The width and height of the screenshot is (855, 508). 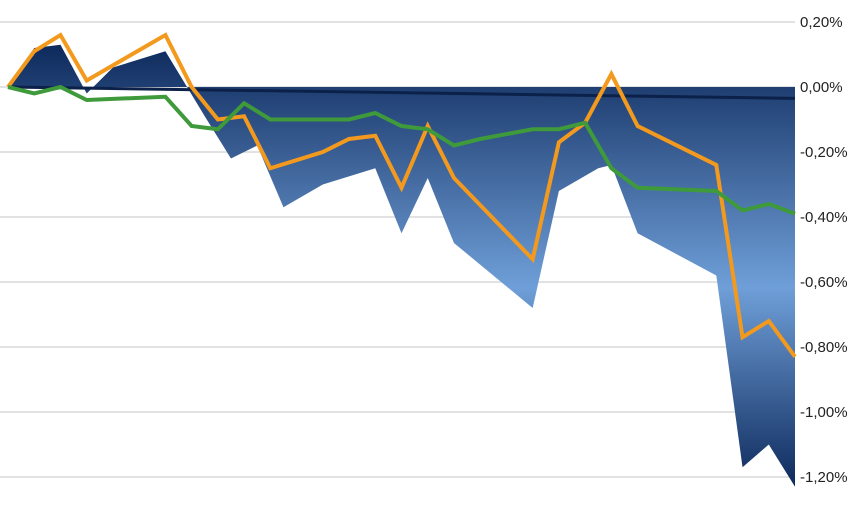 What do you see at coordinates (824, 347) in the screenshot?
I see `y-tick-label: -0,80%` at bounding box center [824, 347].